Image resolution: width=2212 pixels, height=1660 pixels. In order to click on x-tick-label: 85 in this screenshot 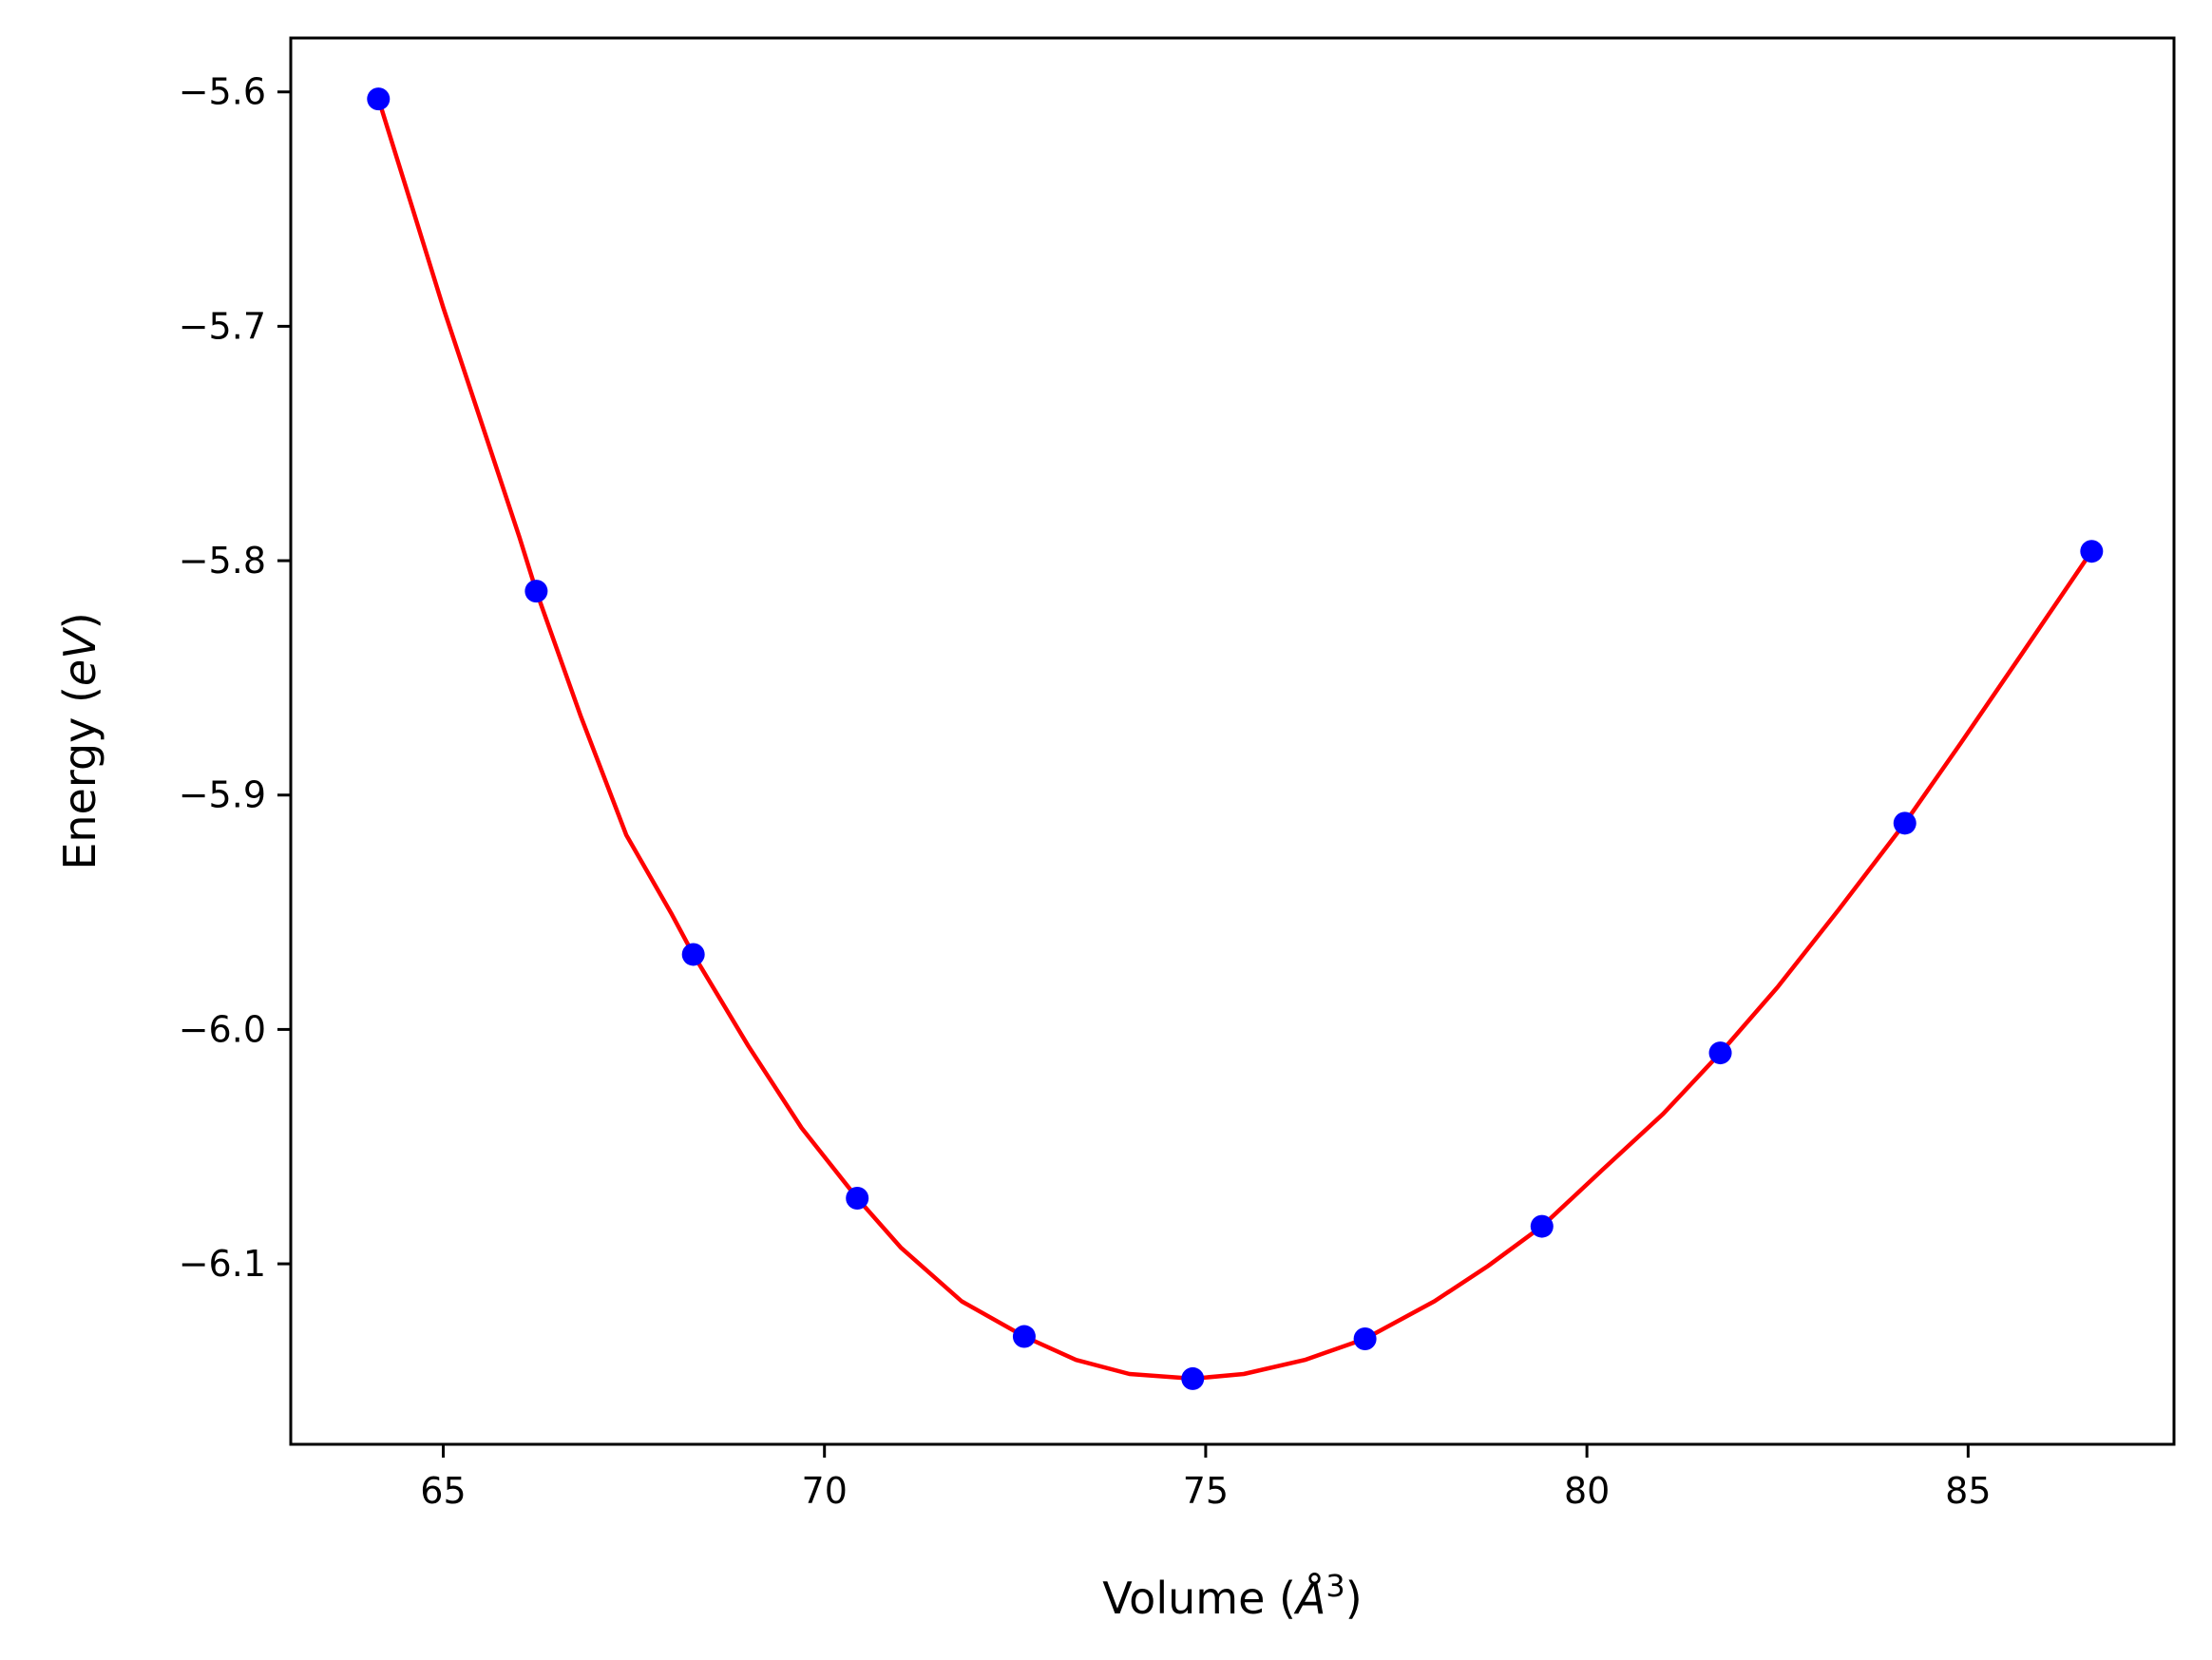, I will do `click(1968, 1491)`.